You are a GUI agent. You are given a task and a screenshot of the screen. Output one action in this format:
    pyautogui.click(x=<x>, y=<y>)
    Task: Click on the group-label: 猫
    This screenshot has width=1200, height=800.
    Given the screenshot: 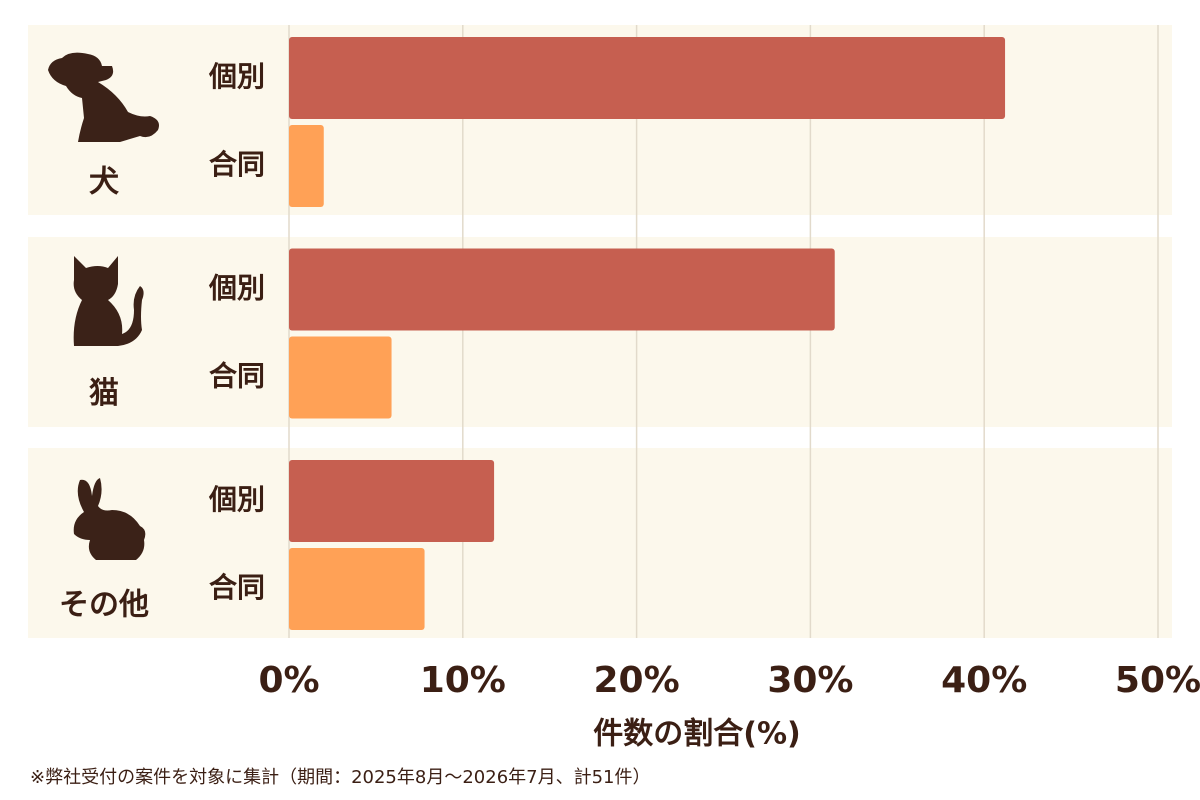 What is the action you would take?
    pyautogui.click(x=104, y=393)
    